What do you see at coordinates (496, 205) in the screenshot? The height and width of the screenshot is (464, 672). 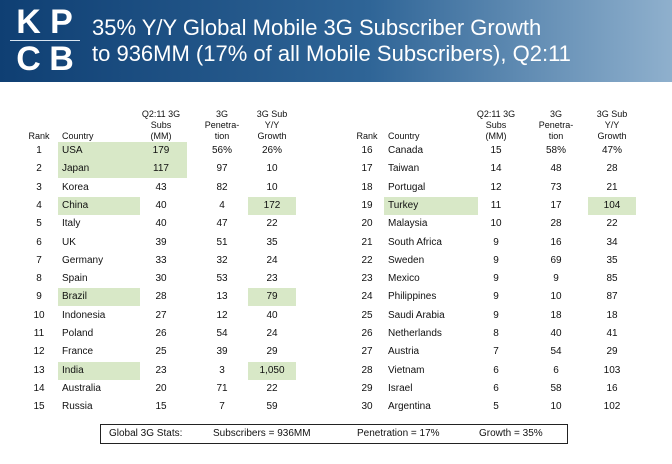 I see `cell-subs: 11` at bounding box center [496, 205].